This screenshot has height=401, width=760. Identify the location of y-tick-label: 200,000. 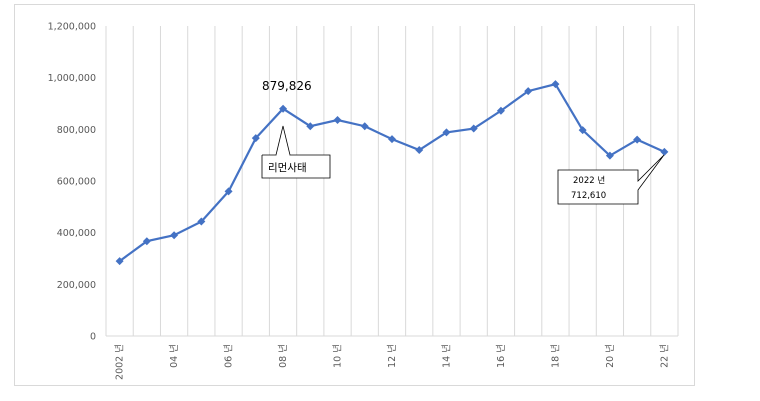
(76, 285).